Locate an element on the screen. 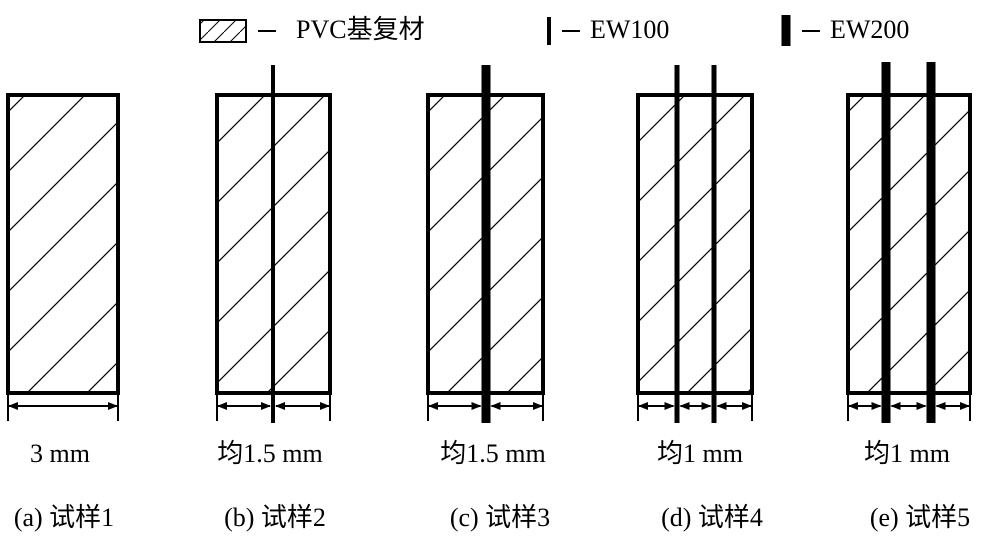  dimension-label: 3 mm is located at coordinates (60, 453).